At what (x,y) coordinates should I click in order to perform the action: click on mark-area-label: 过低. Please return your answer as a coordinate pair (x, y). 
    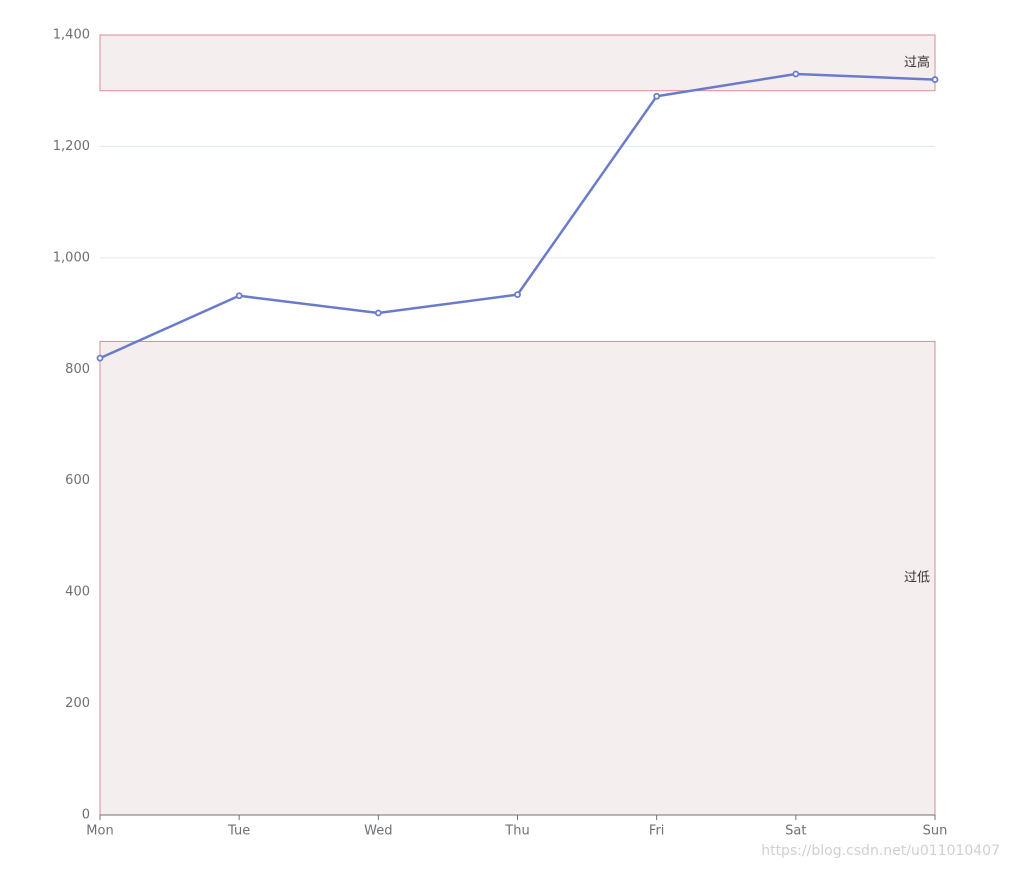
    Looking at the image, I should click on (917, 578).